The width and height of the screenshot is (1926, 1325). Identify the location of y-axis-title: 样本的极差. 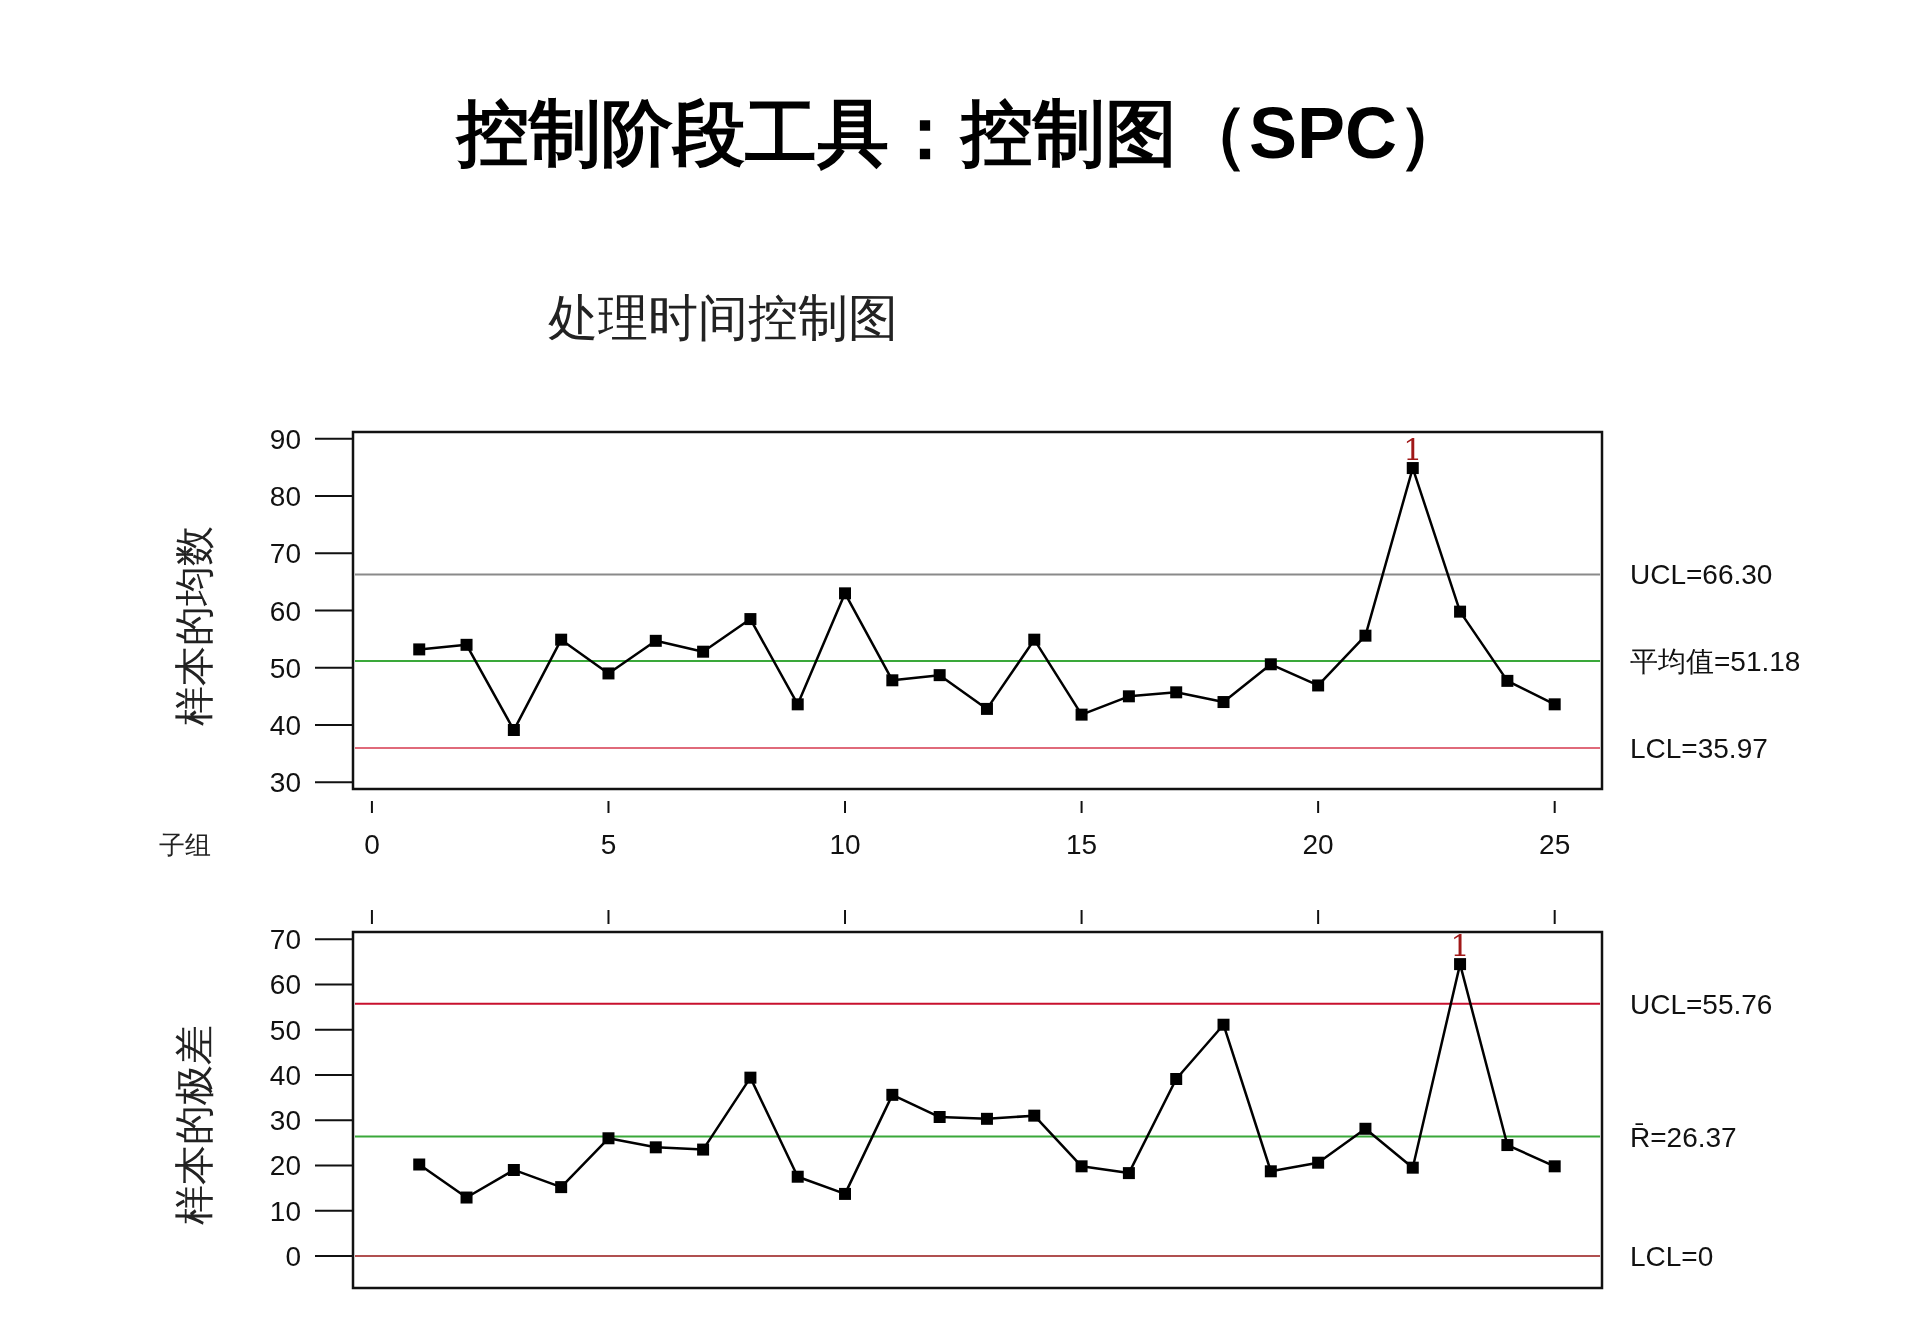
(194, 1125).